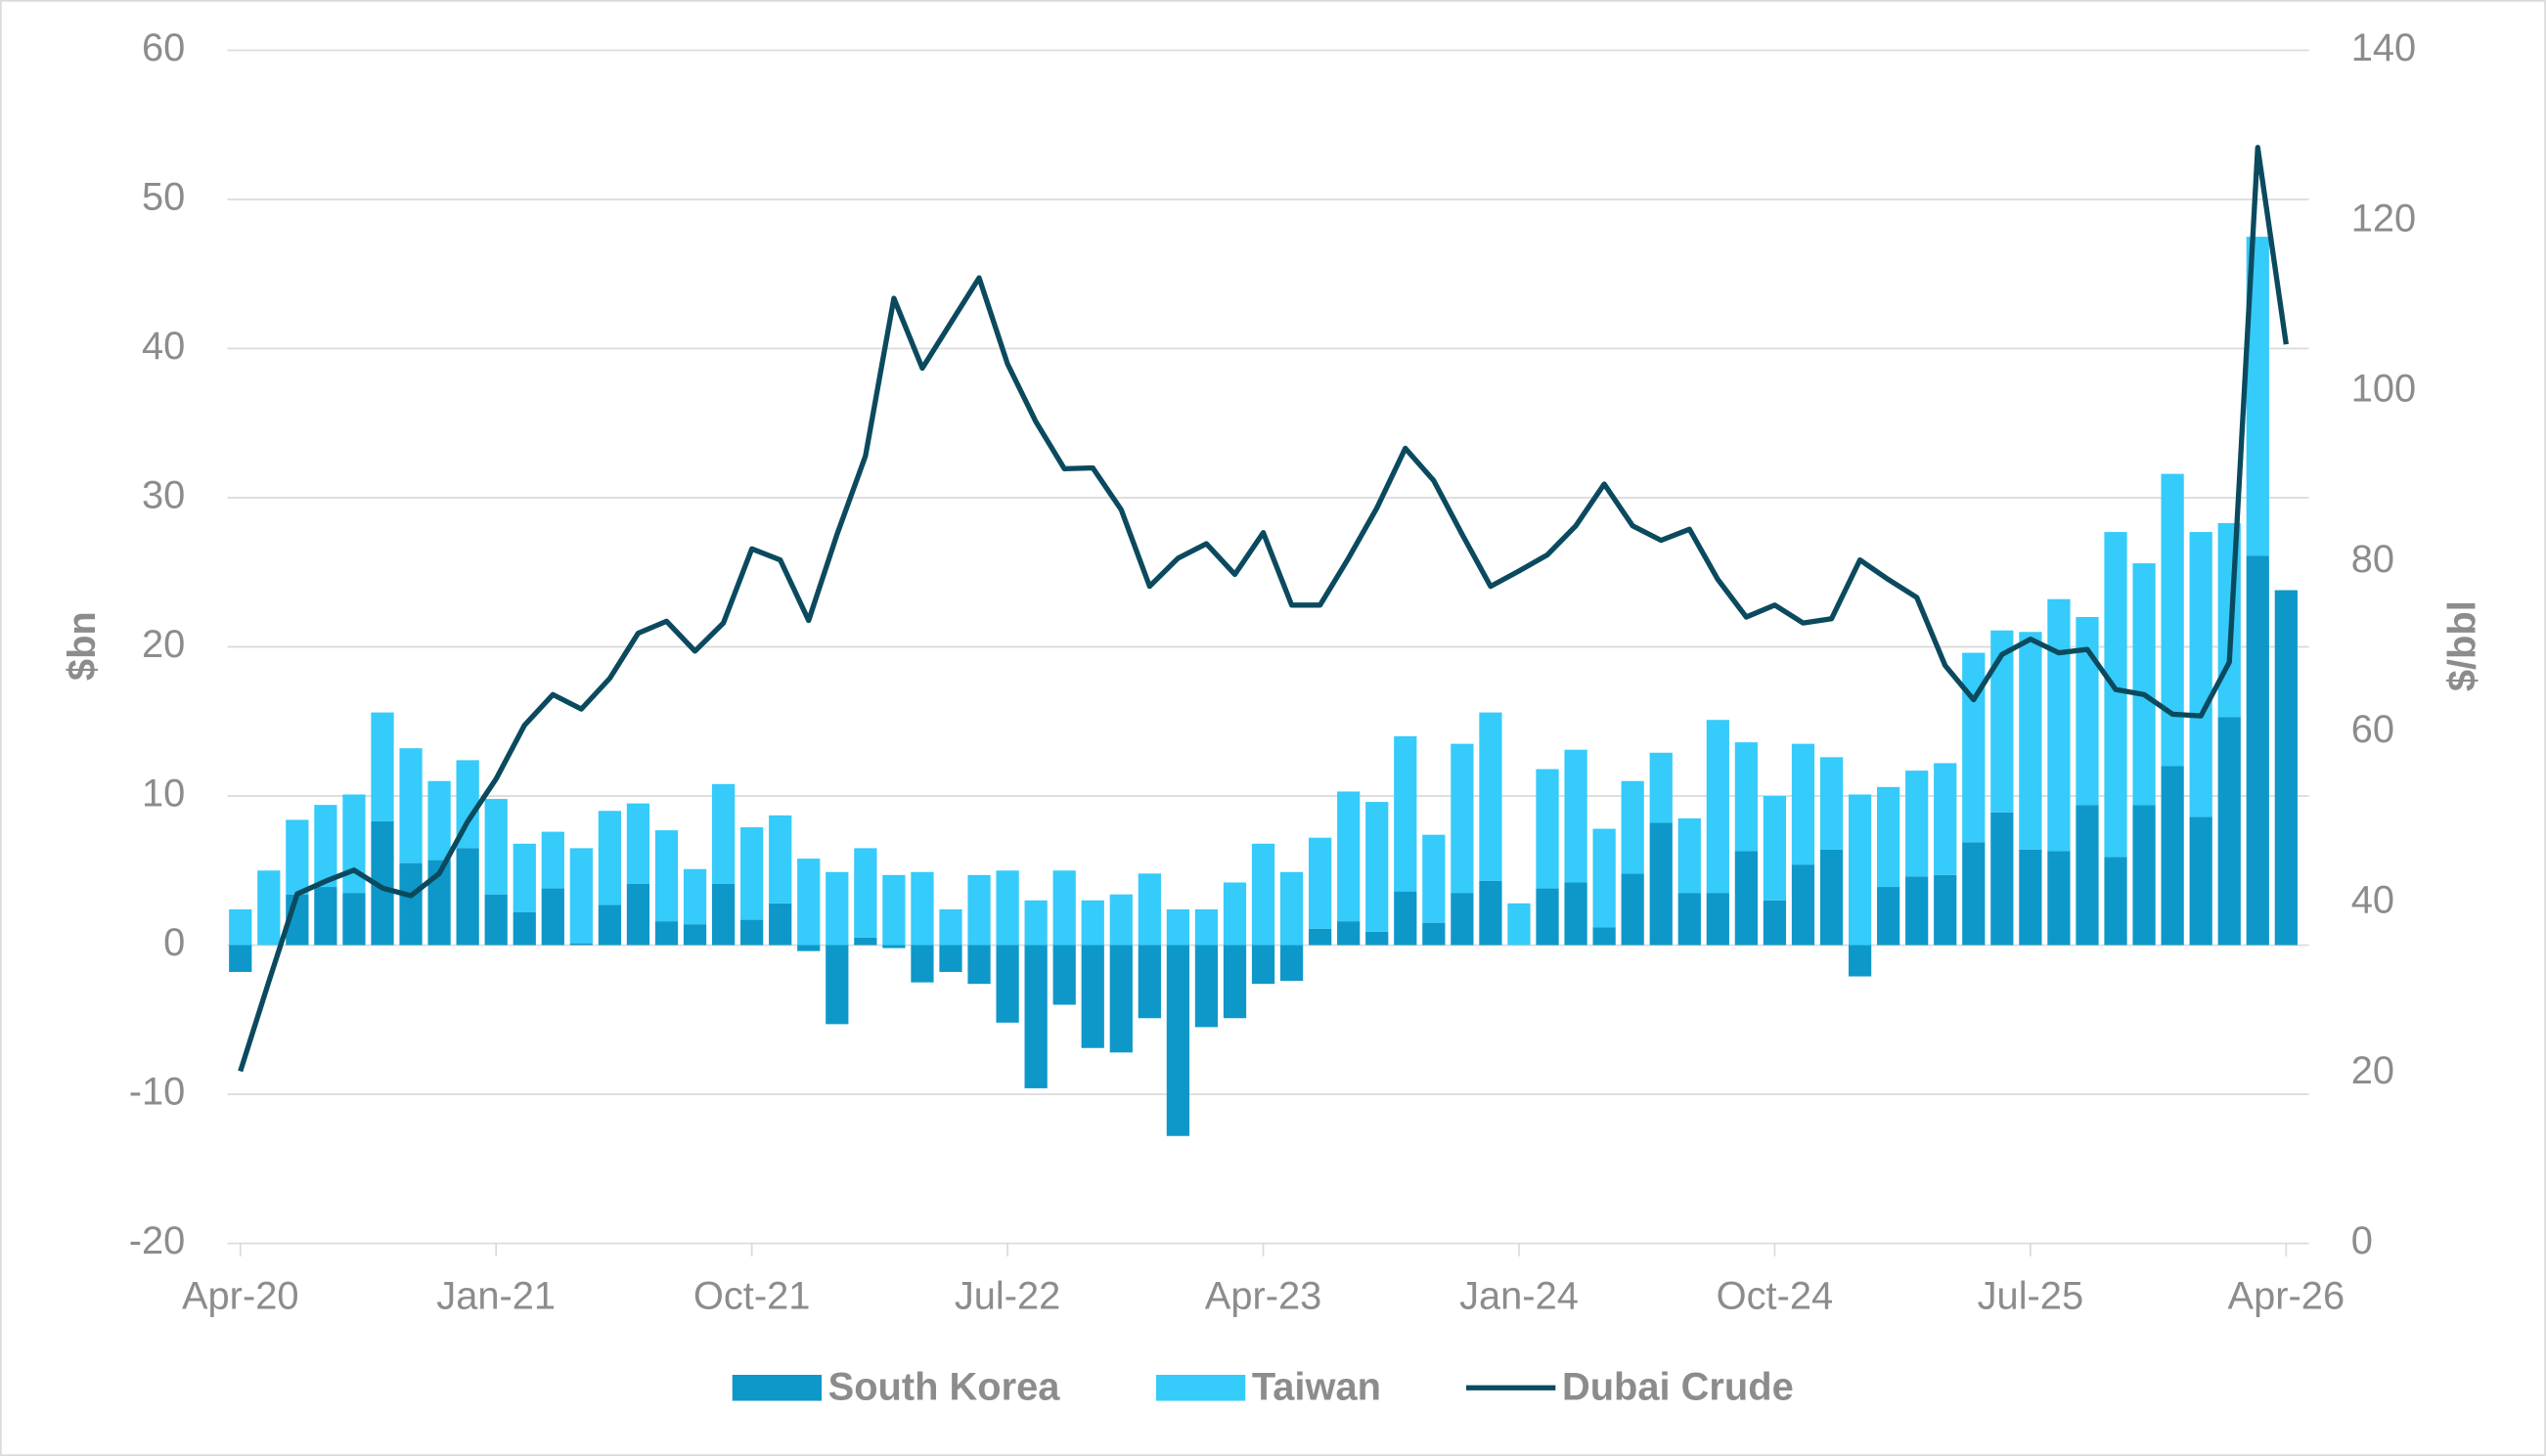 This screenshot has height=1456, width=2546. What do you see at coordinates (777, 1388) in the screenshot?
I see `legend-swatch` at bounding box center [777, 1388].